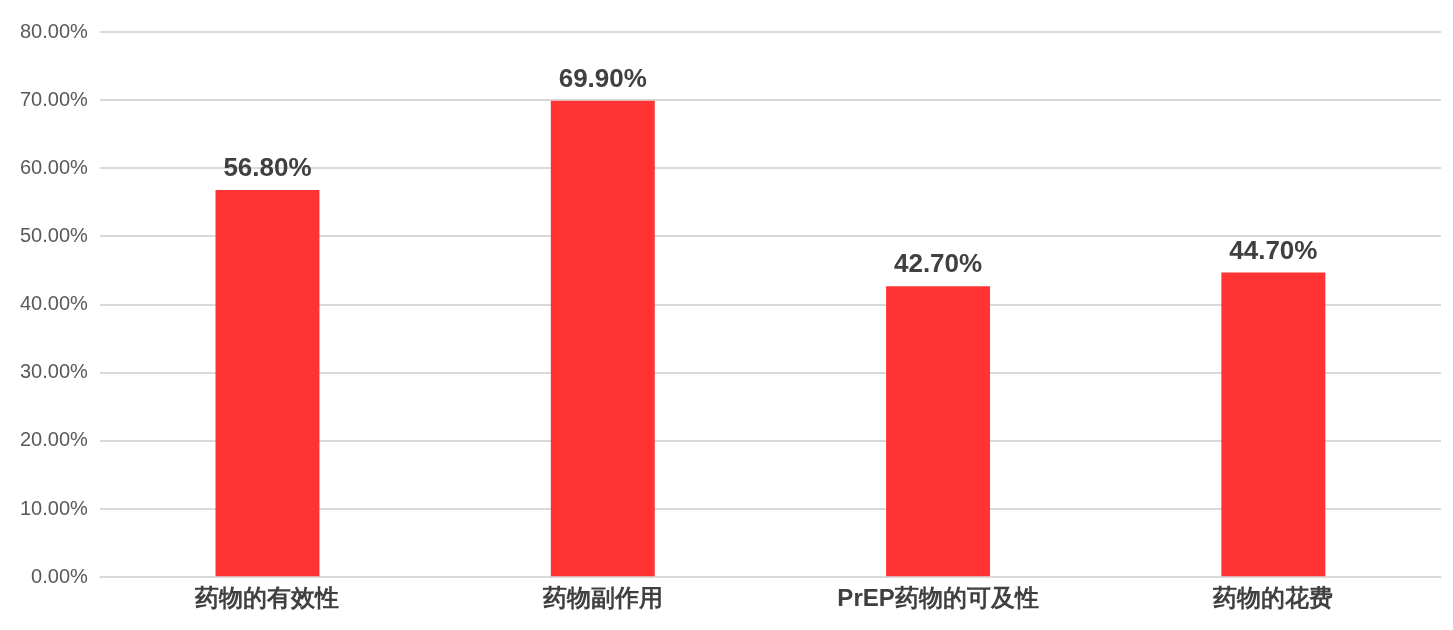 This screenshot has height=630, width=1453. I want to click on data-label: 56.80%, so click(267, 167).